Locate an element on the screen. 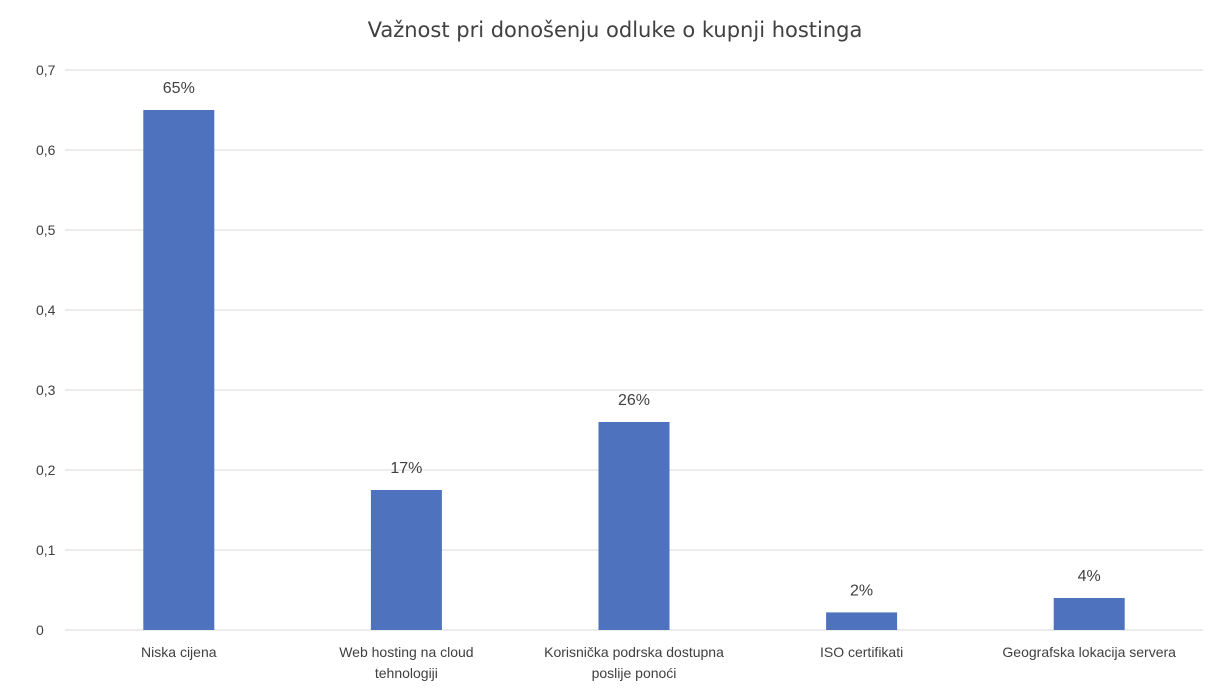  x-category-label: Niska cijena is located at coordinates (179, 652).